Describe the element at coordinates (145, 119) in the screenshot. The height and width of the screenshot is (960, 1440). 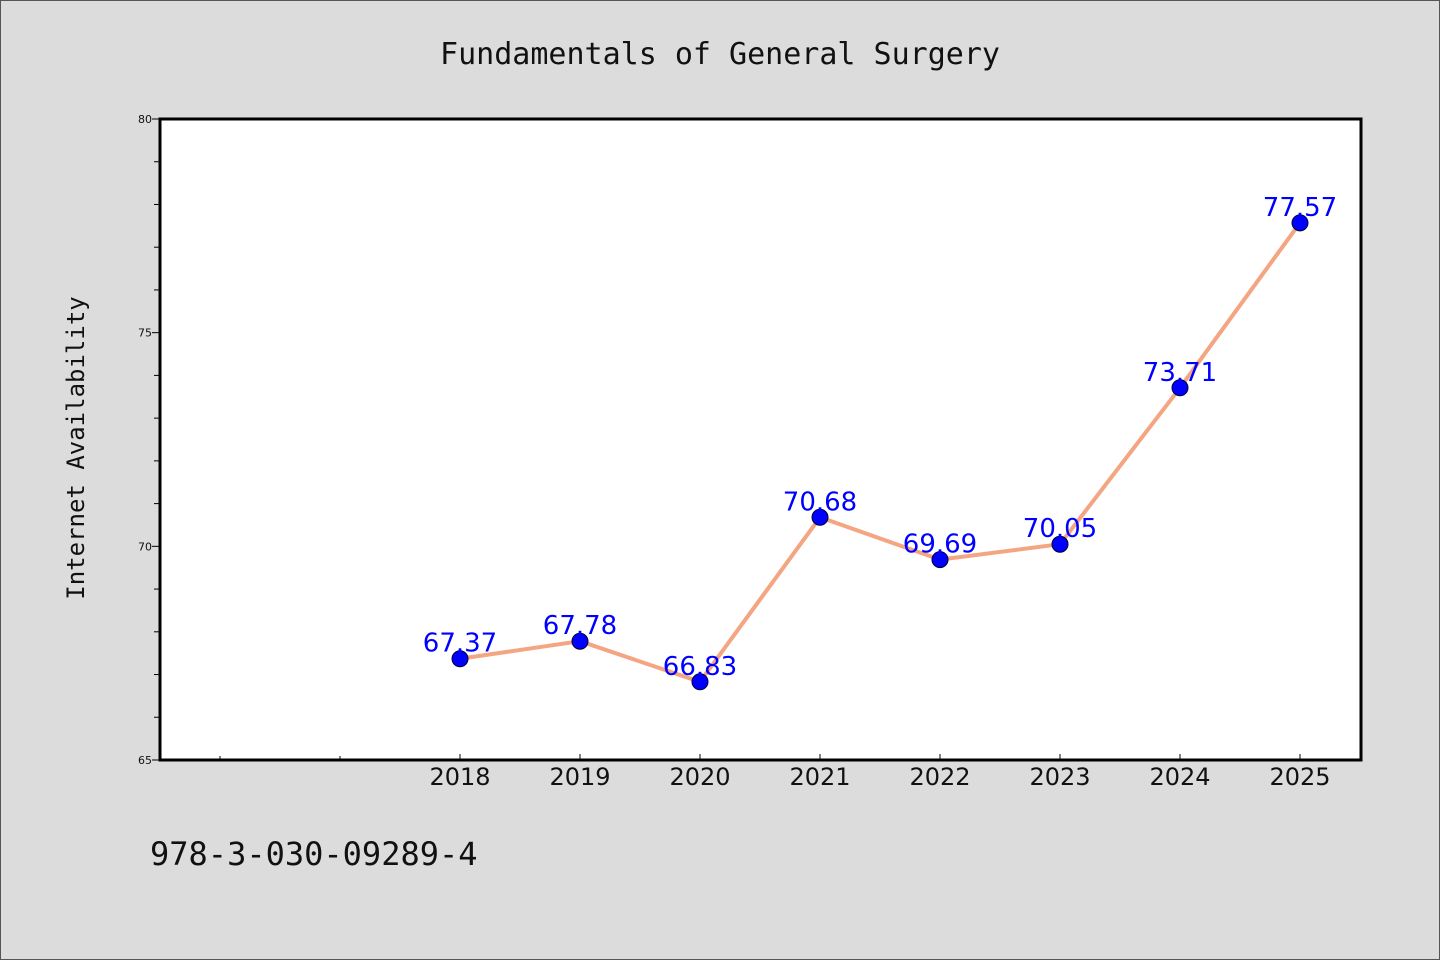
I see `y-tick-label: 80` at that location.